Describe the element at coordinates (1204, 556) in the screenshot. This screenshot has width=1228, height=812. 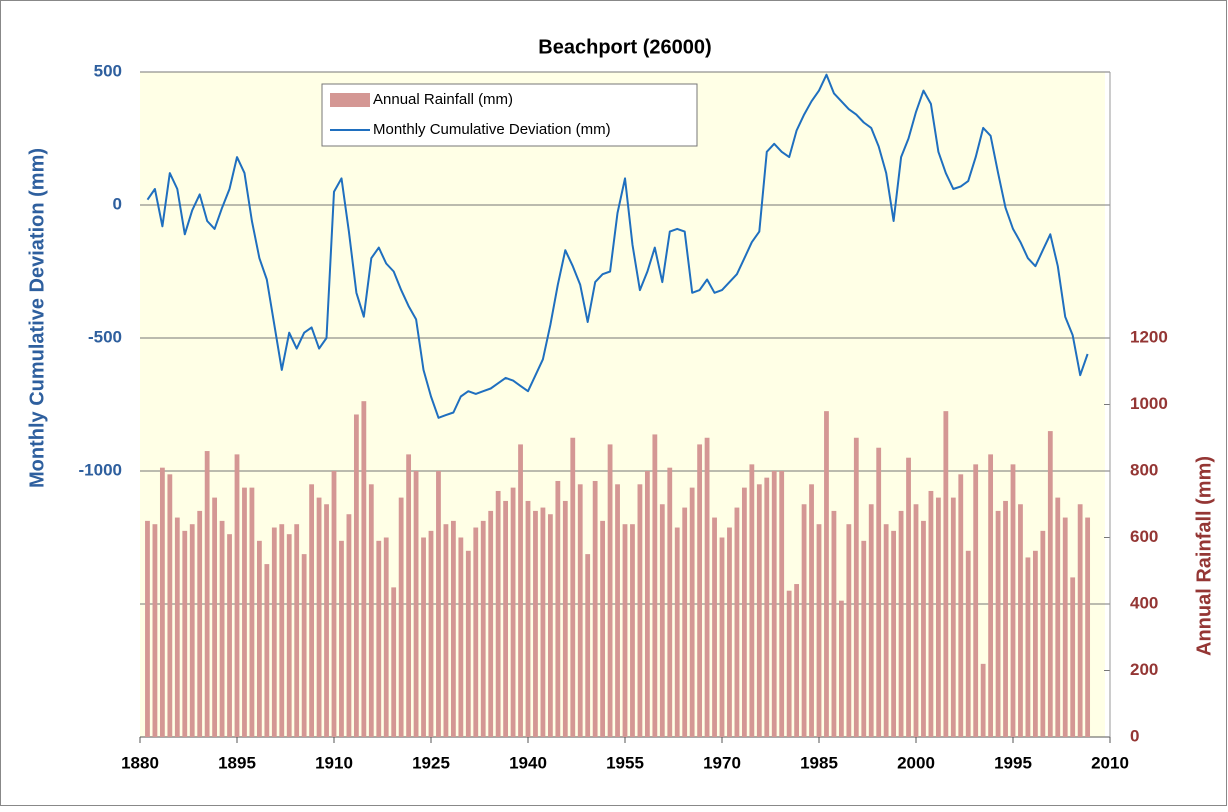
I see `y2-axis-label: Annual Rainfall (mm)` at that location.